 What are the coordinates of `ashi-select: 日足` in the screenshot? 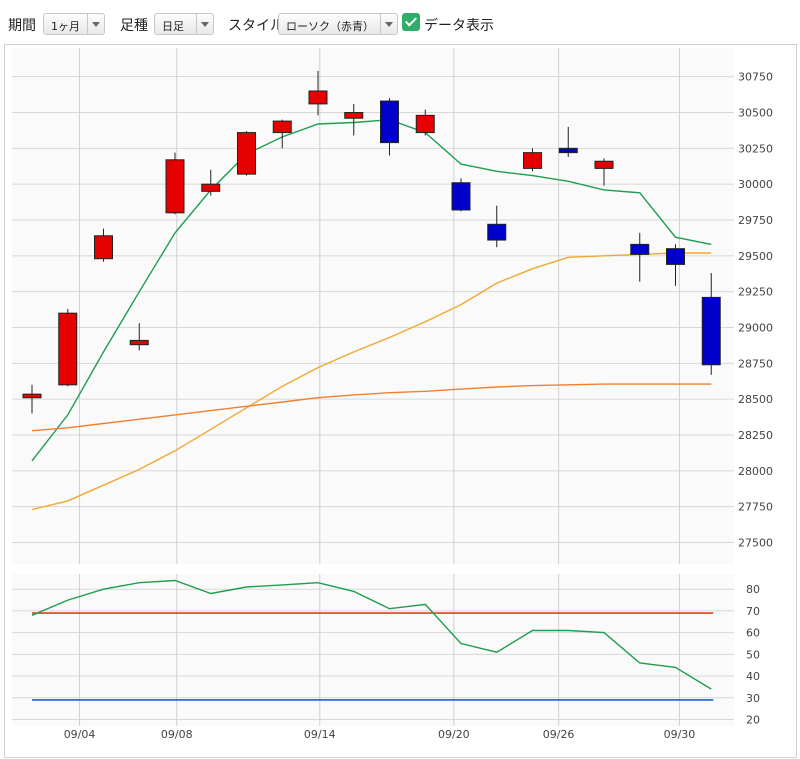 It's located at (184, 24).